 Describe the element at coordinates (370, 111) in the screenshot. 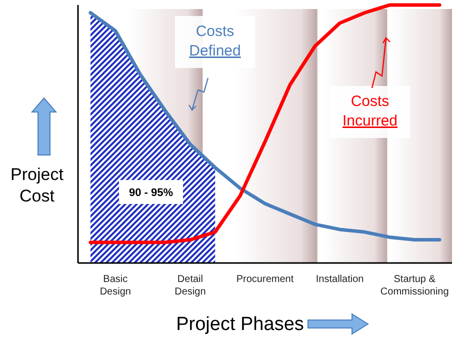

I see `annotation: Costs Incurred` at that location.